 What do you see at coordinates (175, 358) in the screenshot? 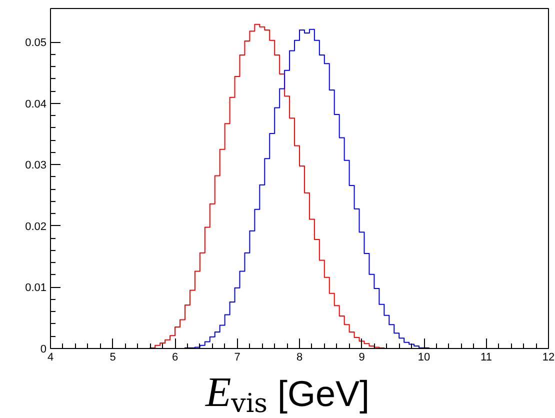
I see `x-tick-label: 6` at bounding box center [175, 358].